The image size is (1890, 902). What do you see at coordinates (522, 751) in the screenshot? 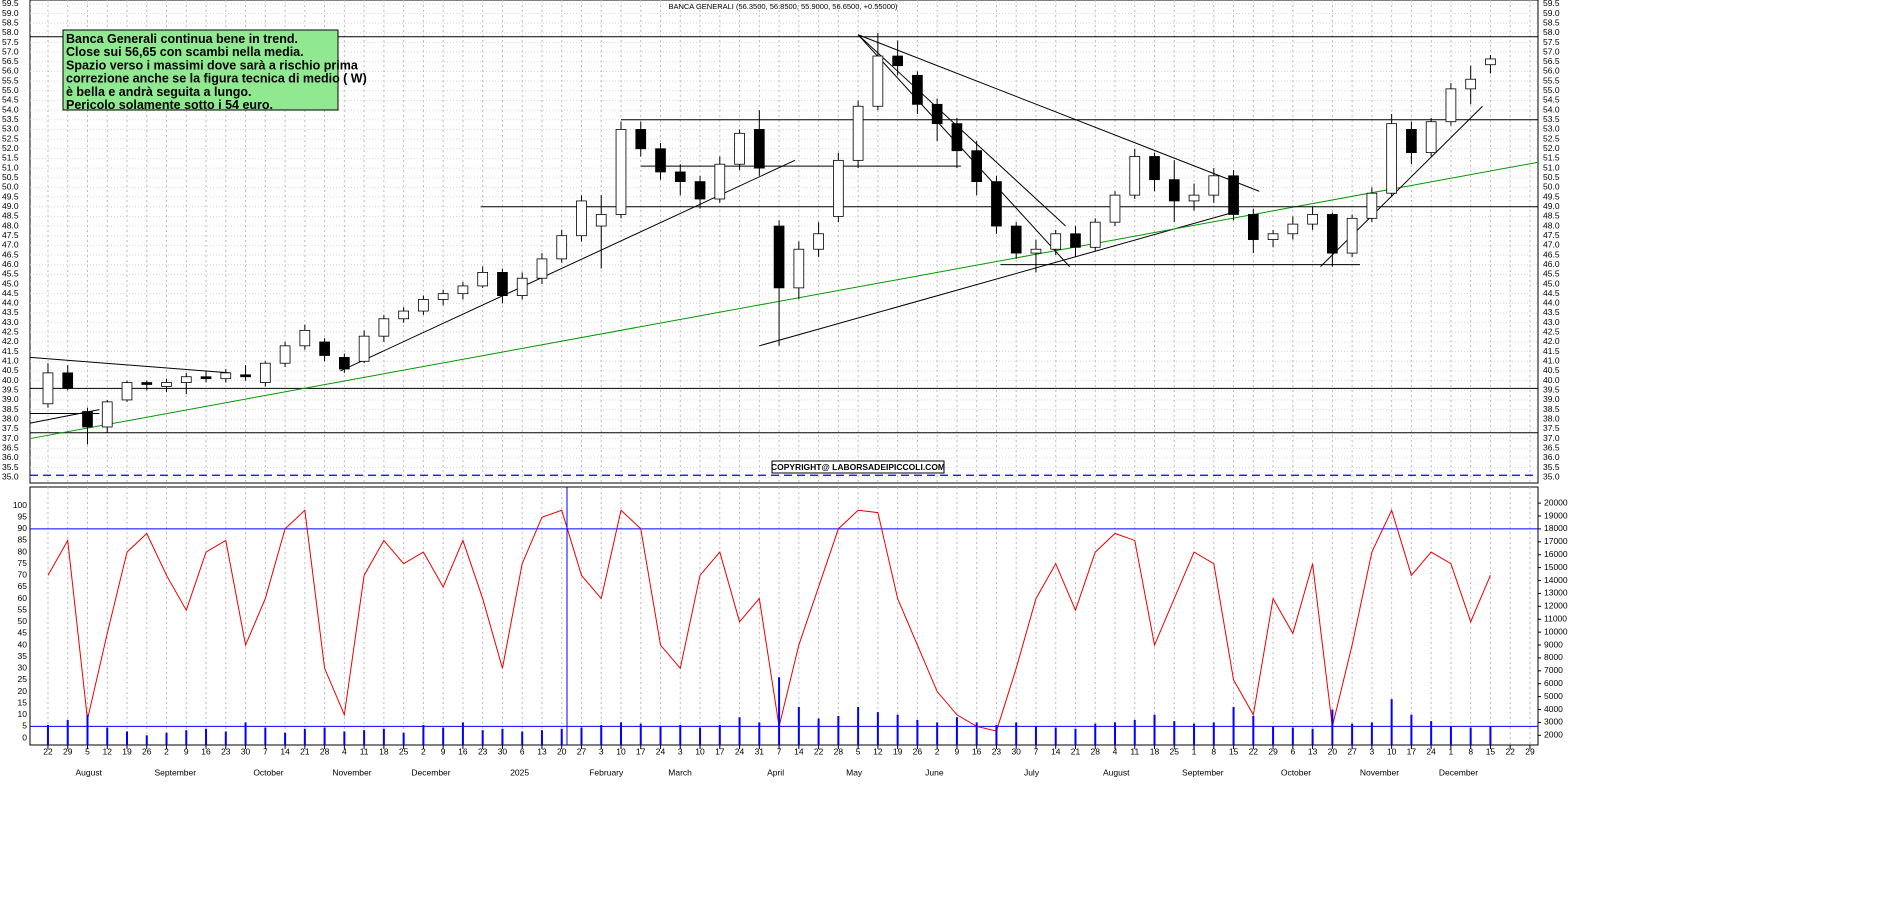
I see `x-tick-label: 6` at bounding box center [522, 751].